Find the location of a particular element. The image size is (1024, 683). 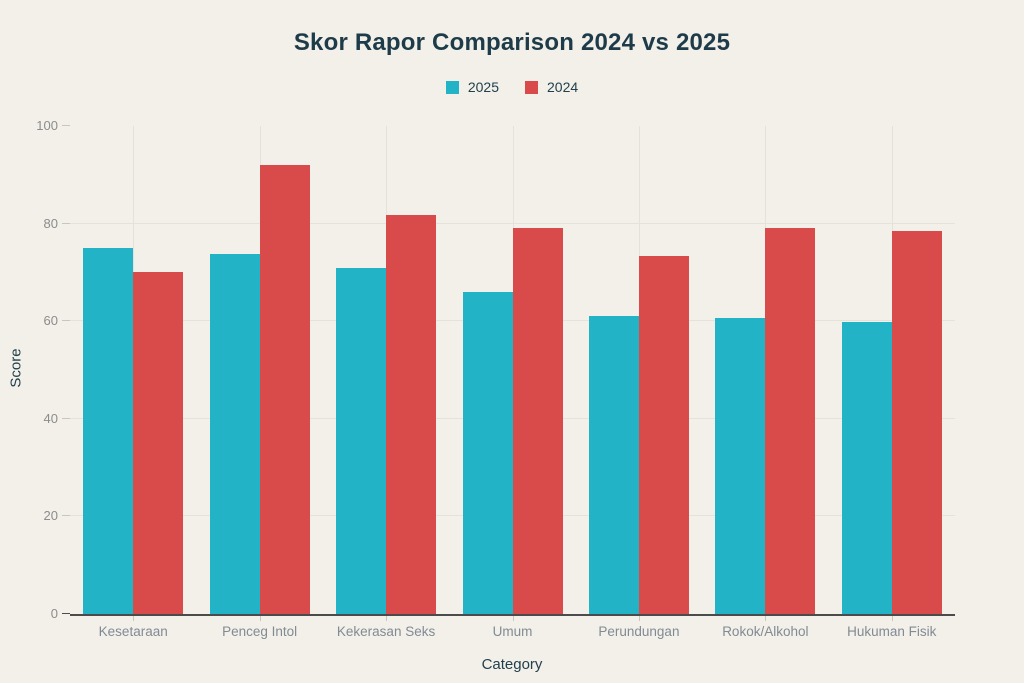

legend-label-2024: 2024 is located at coordinates (563, 87).